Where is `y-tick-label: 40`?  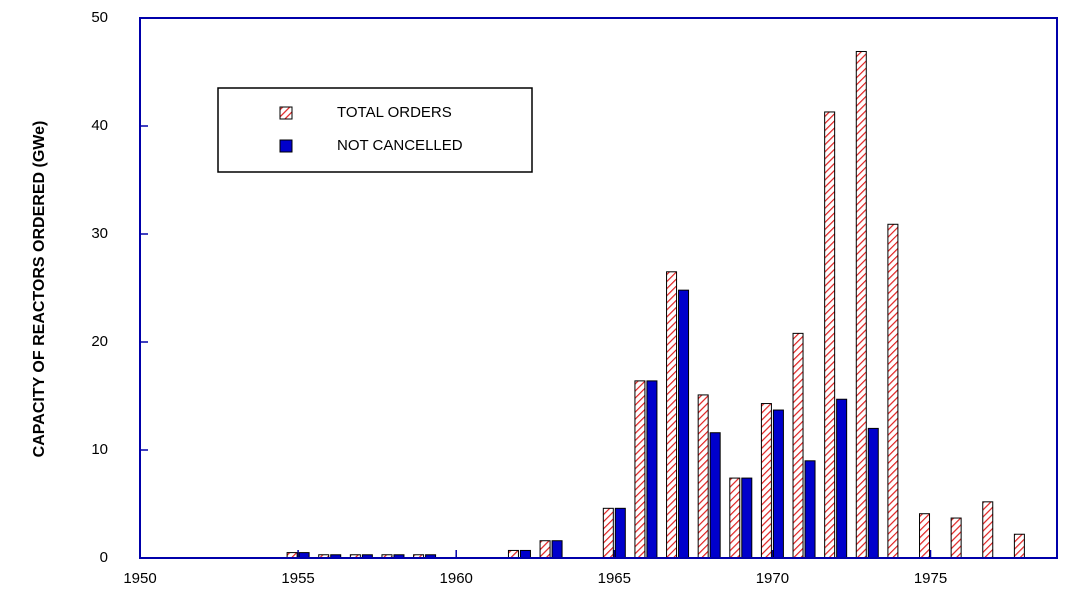
y-tick-label: 40 is located at coordinates (99, 125).